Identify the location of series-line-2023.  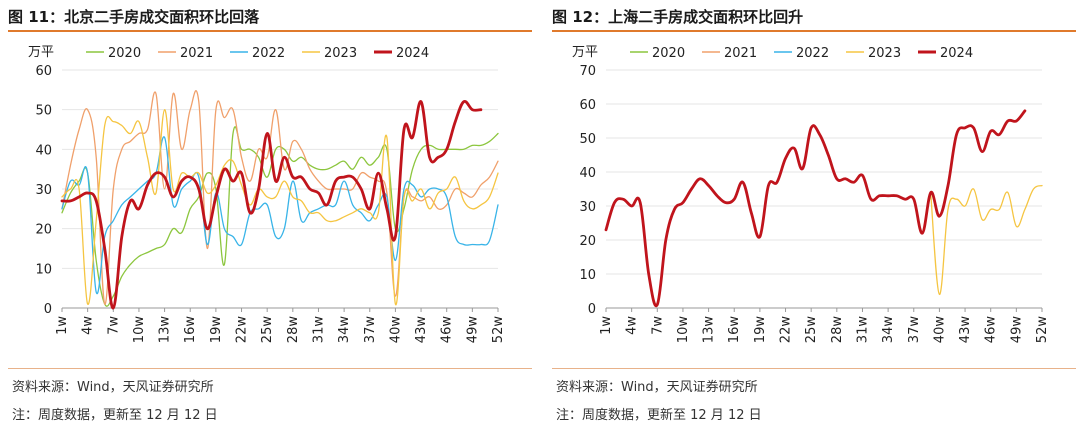
(986, 240).